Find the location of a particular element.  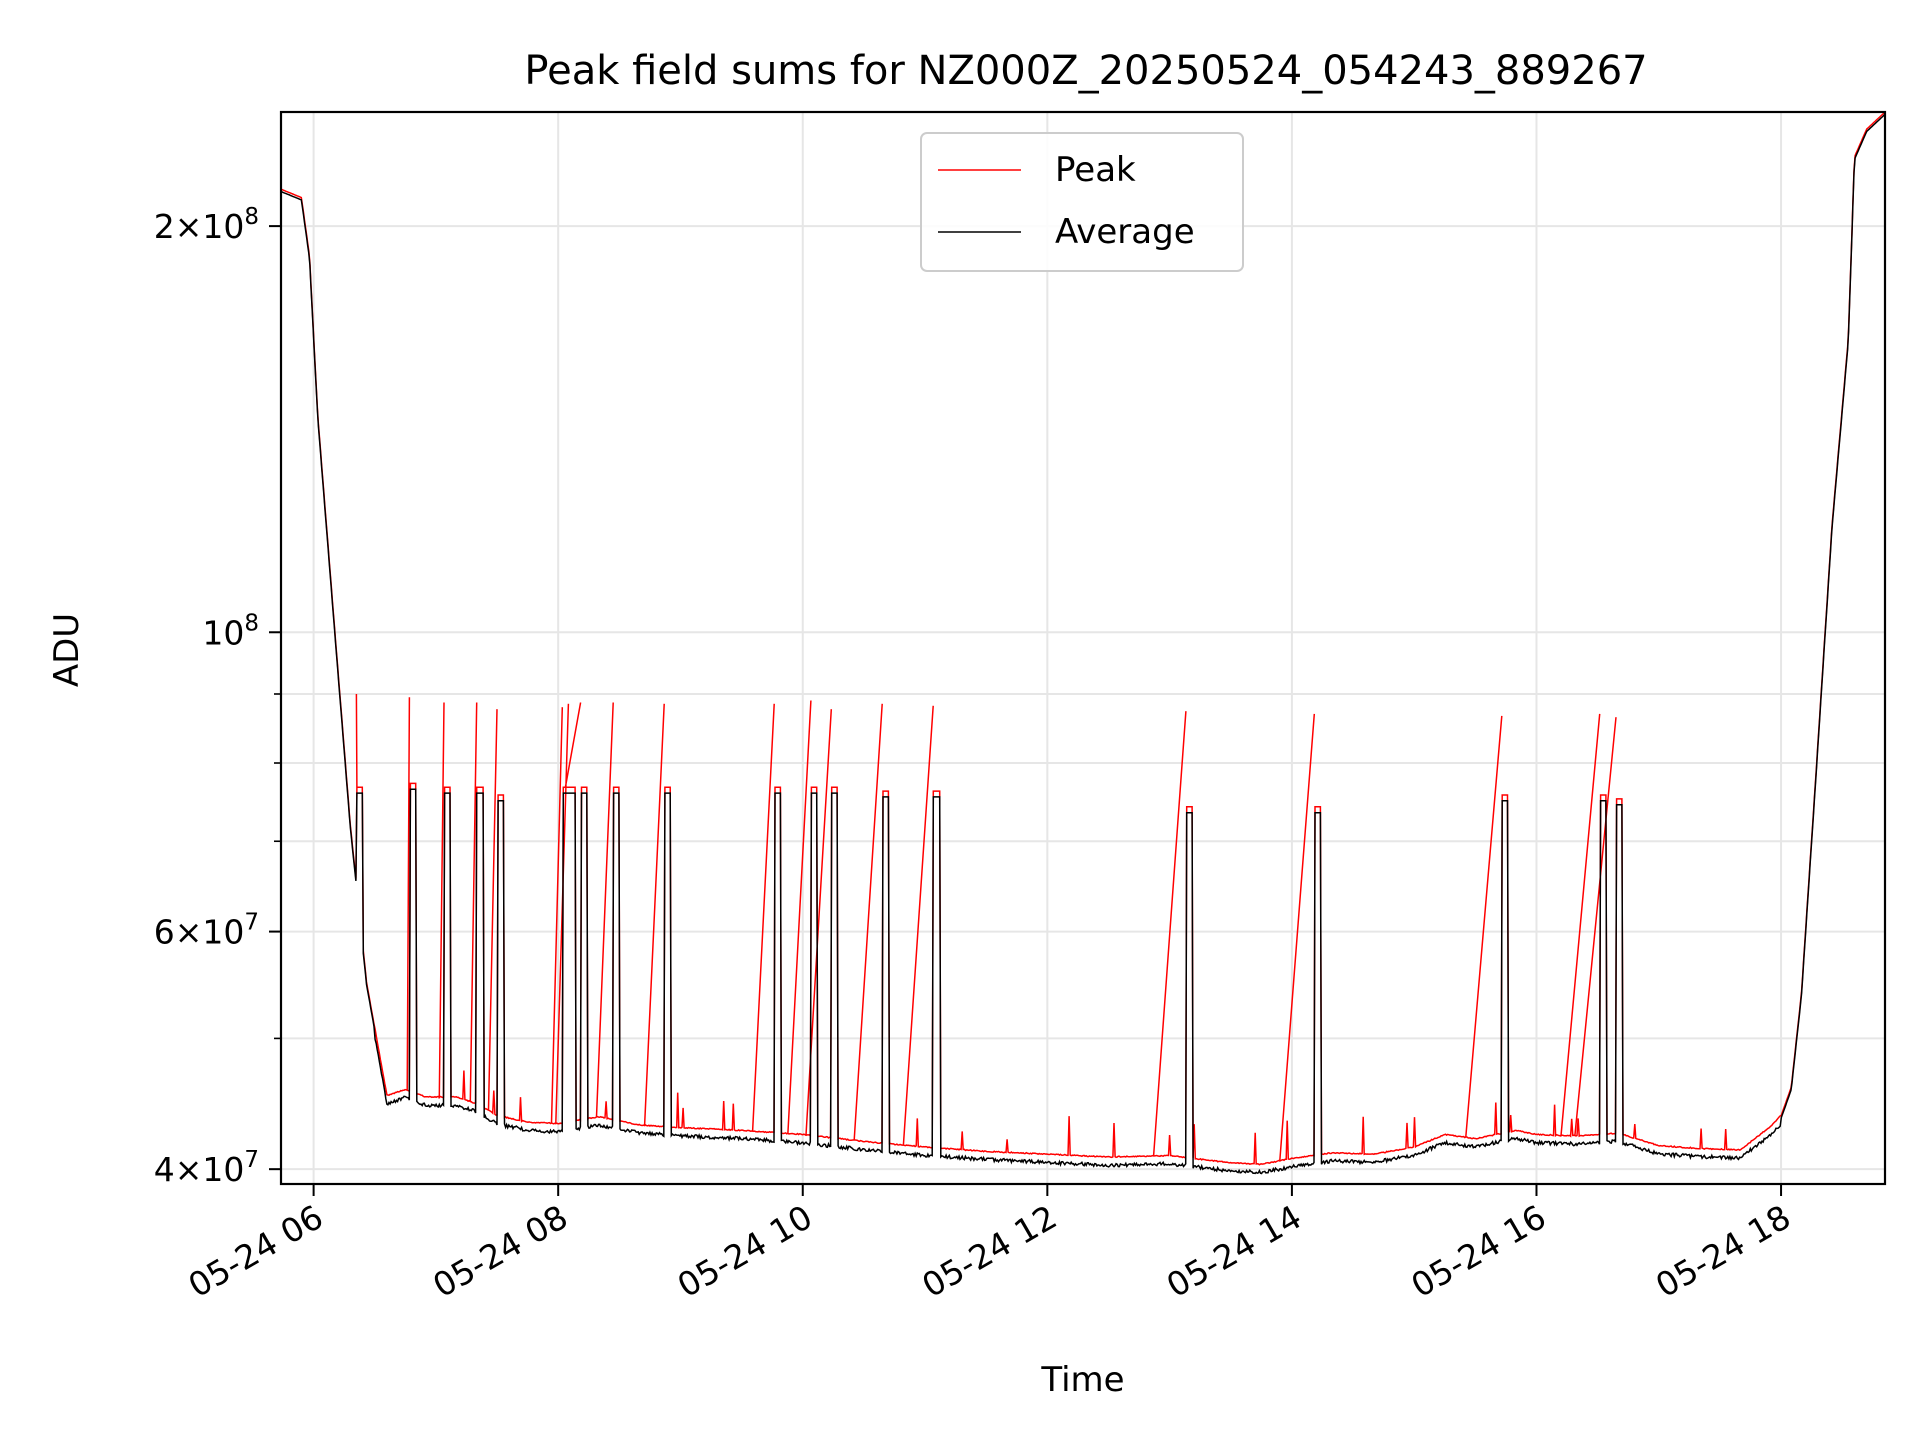

x-axis-label: Time is located at coordinates (1082, 1380).